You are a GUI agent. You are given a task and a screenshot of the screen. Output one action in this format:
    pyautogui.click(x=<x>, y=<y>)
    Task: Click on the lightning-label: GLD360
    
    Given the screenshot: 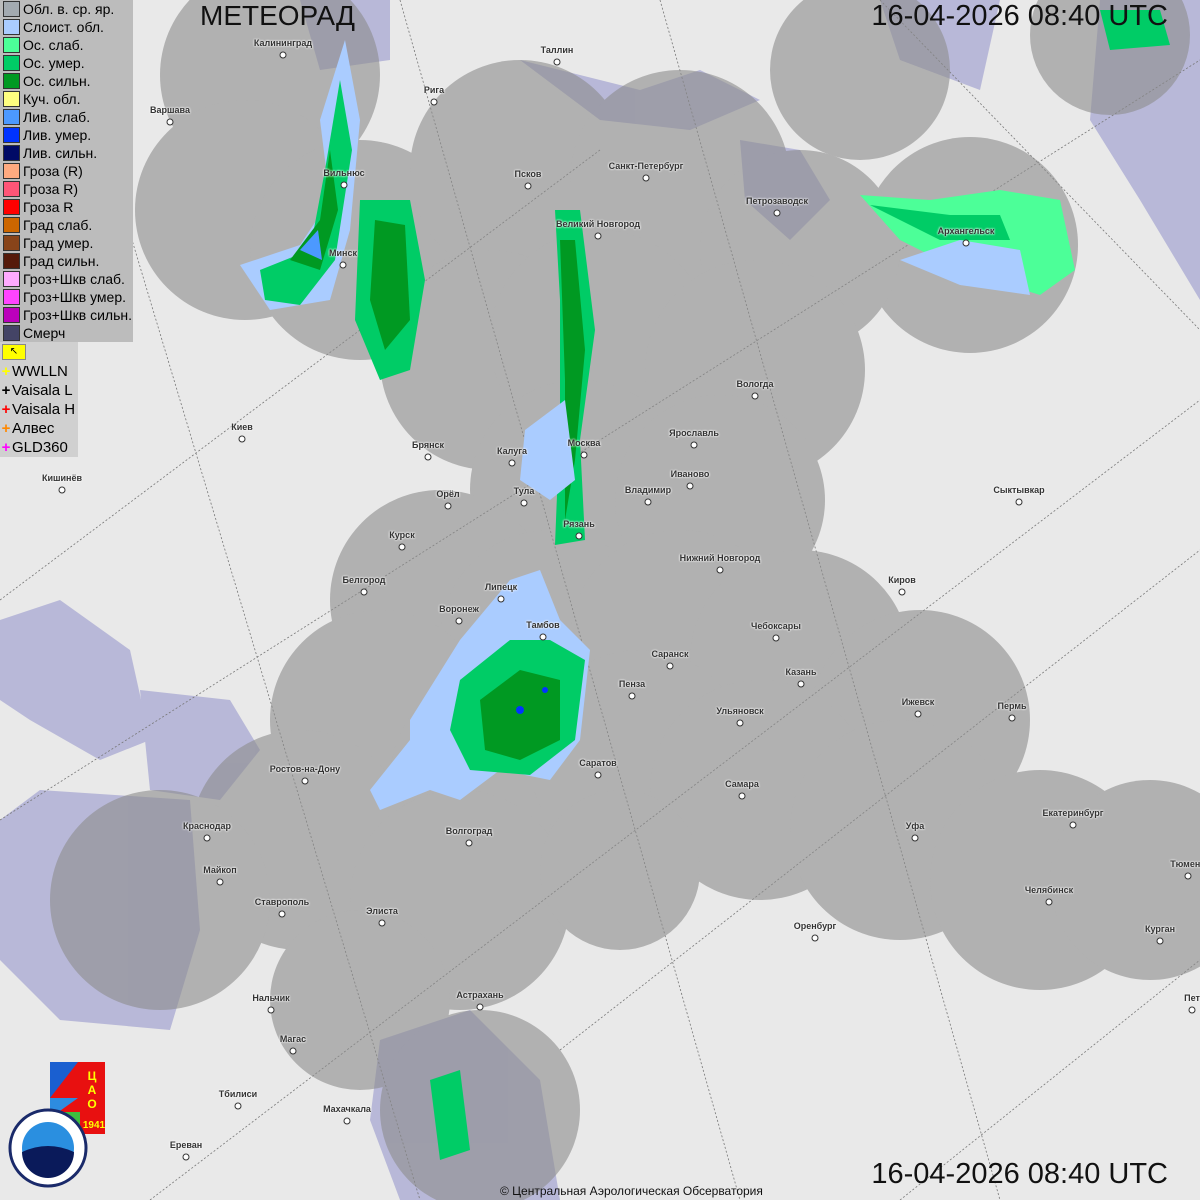 What is the action you would take?
    pyautogui.click(x=40, y=447)
    